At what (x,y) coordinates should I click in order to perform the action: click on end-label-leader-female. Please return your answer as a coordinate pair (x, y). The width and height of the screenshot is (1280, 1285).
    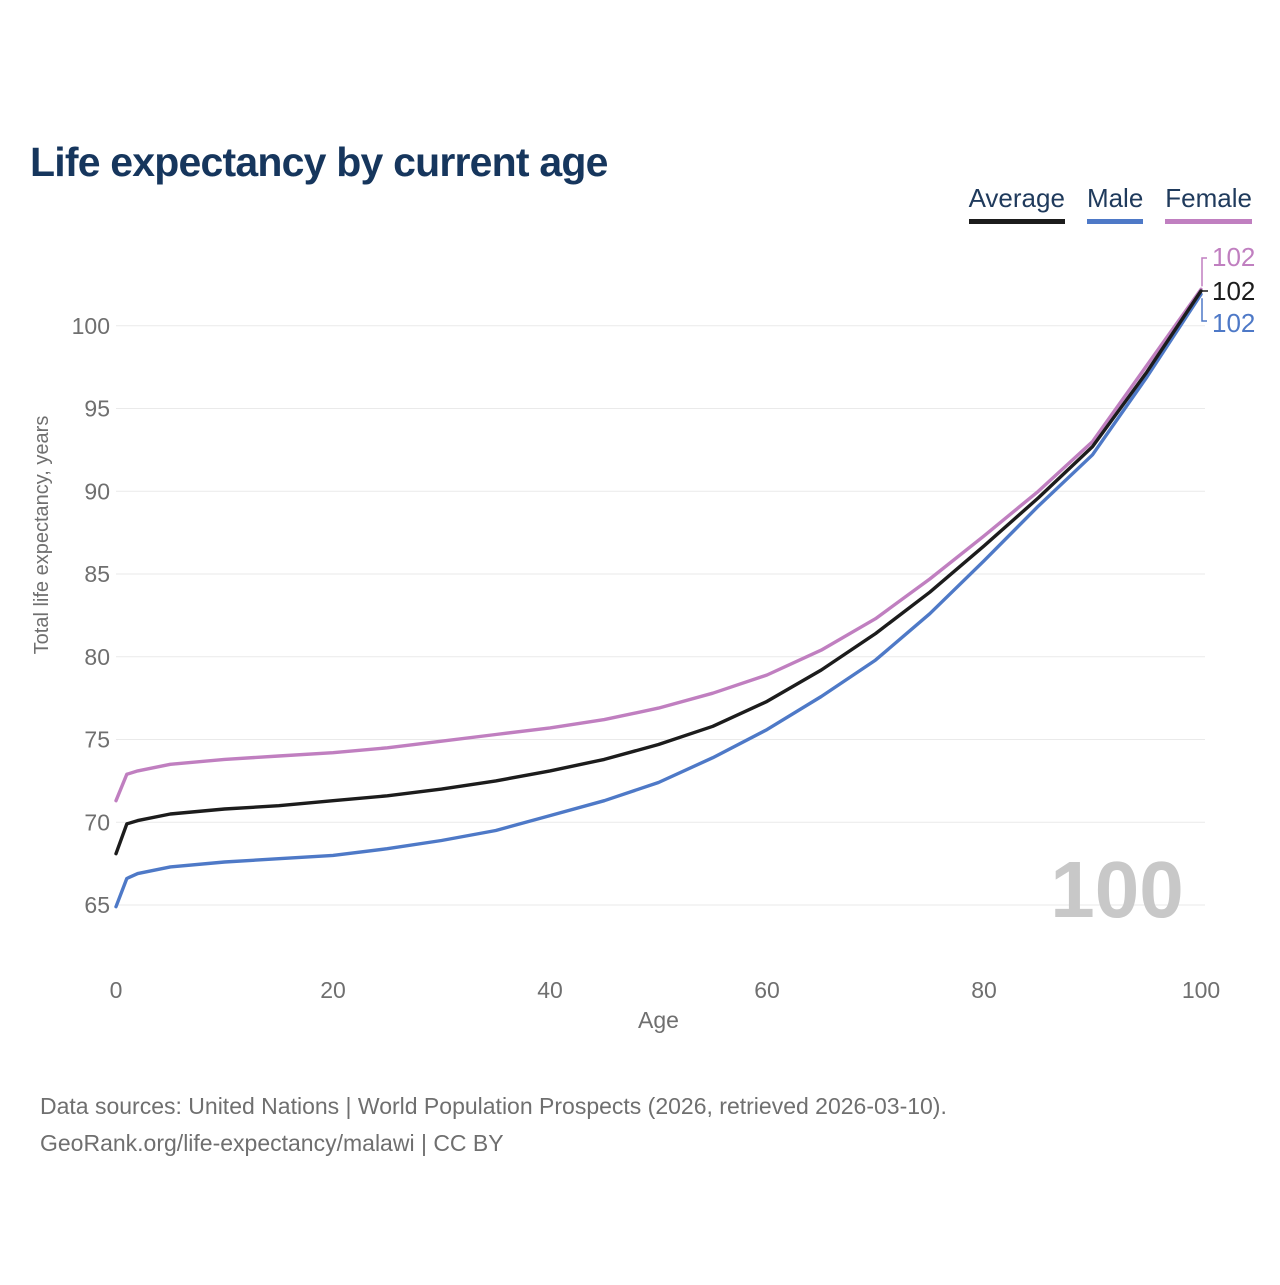
    Looking at the image, I should click on (1204, 272).